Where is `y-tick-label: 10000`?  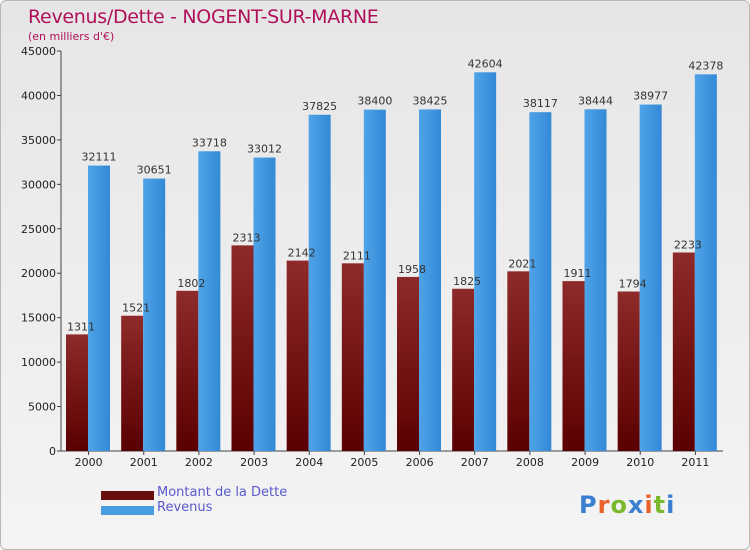 y-tick-label: 10000 is located at coordinates (38, 362).